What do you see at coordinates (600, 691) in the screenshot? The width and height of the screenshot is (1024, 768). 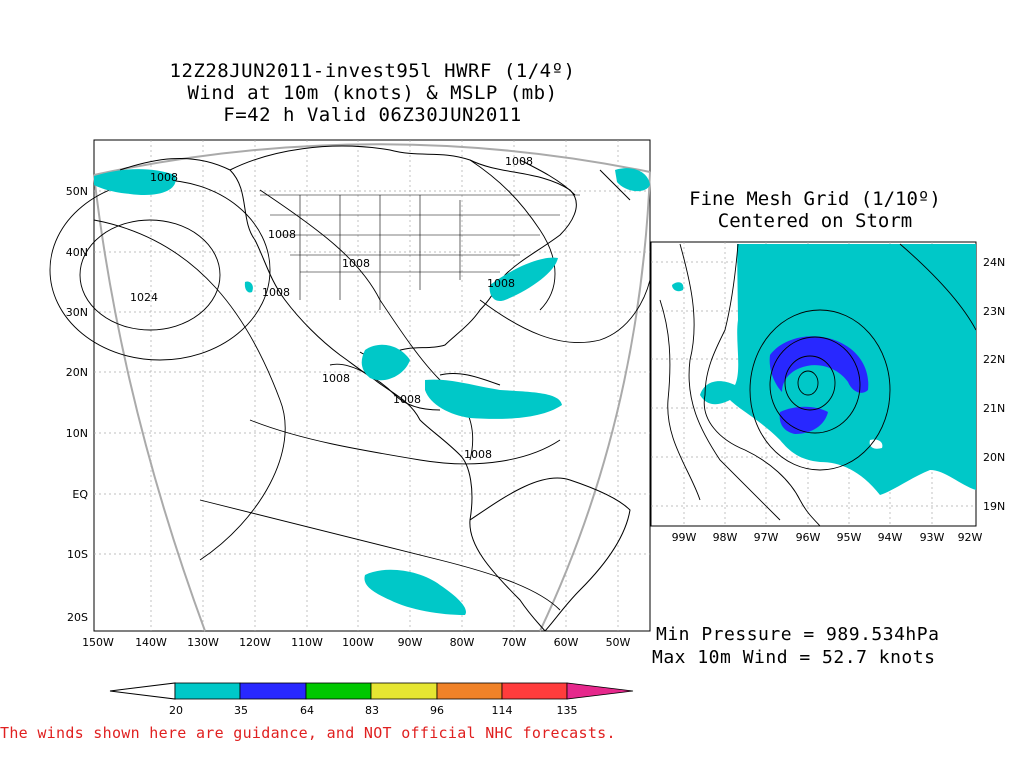 I see `colorbar-high-triangle` at bounding box center [600, 691].